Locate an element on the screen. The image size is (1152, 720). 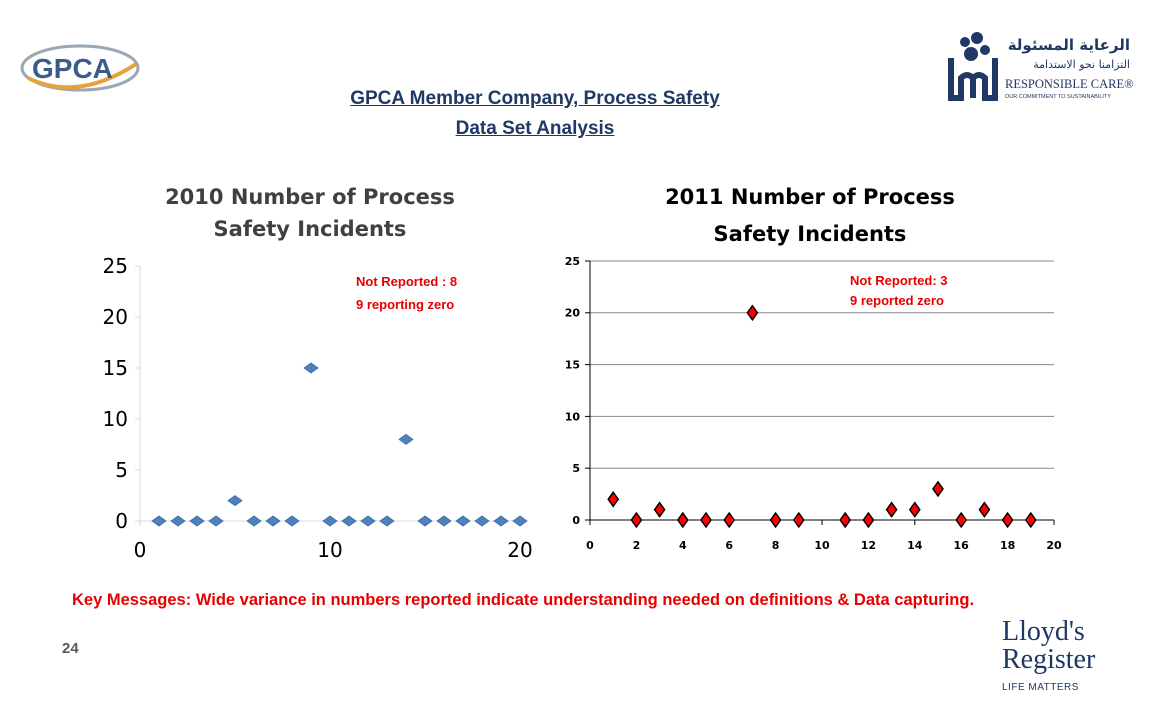
x-tick-label-8: 16 is located at coordinates (962, 545).